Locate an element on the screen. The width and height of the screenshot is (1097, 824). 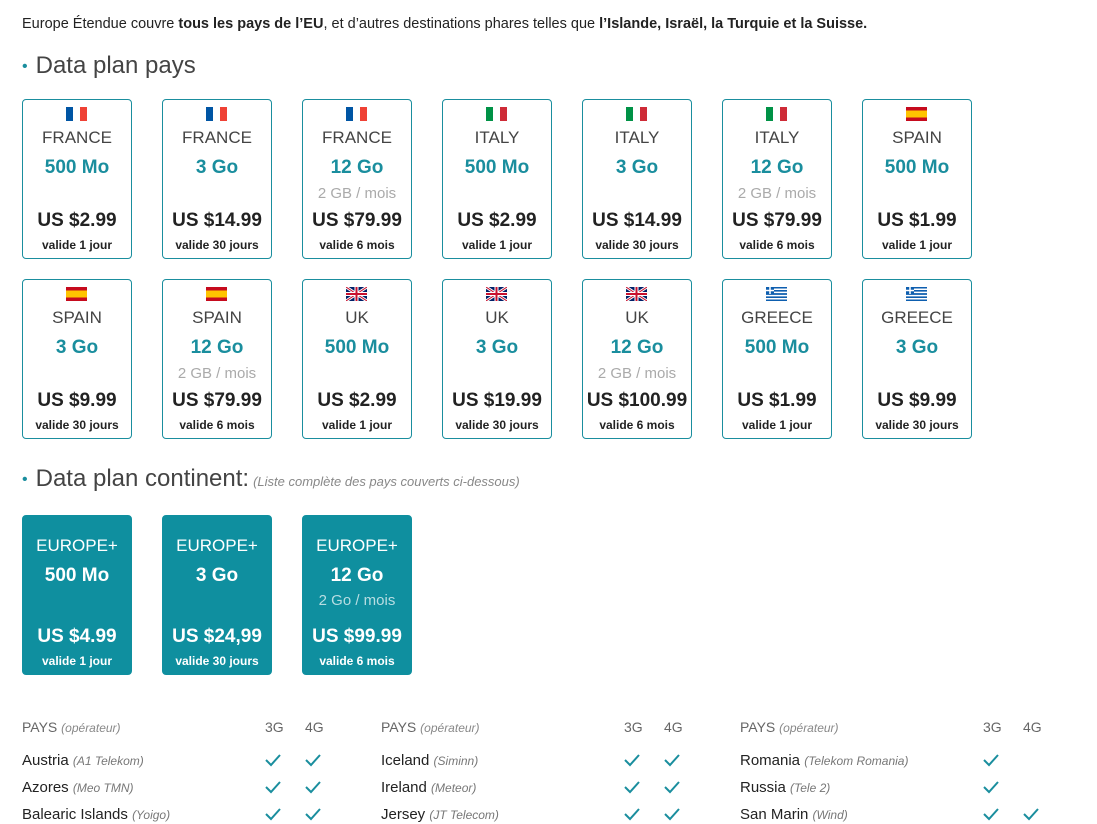
coverage-row: Iceland (Siminn) is located at coordinates (429, 760).